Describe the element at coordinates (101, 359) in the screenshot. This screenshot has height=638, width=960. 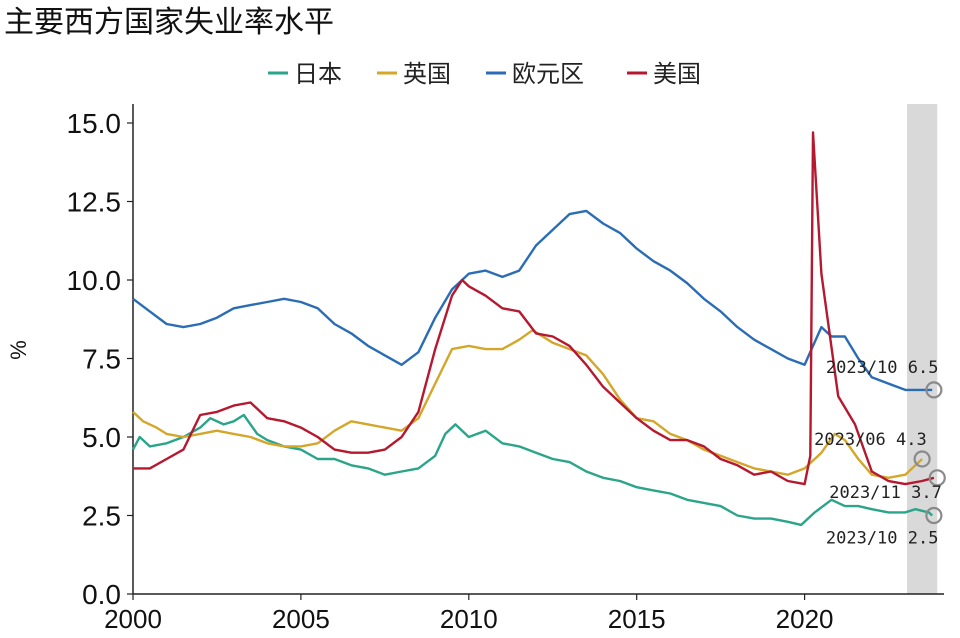
I see `y-tick-label: 7.5` at that location.